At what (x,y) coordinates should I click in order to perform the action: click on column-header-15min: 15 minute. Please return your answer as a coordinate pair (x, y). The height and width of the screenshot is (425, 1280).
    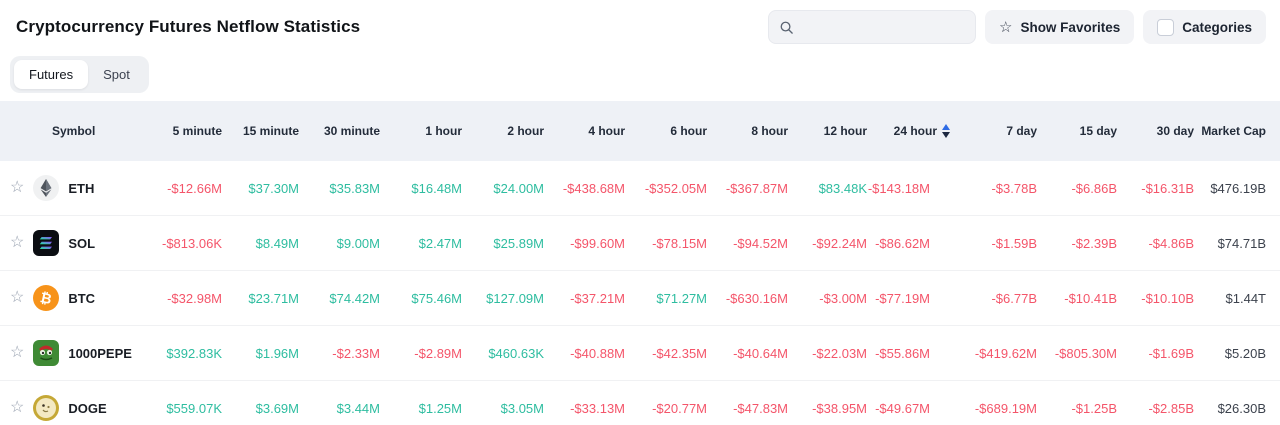
    Looking at the image, I should click on (270, 131).